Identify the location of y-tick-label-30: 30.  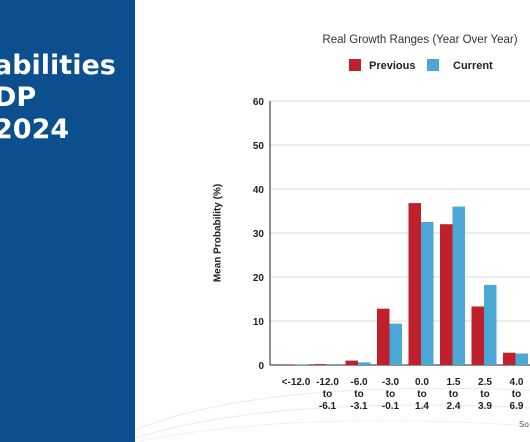
(259, 234).